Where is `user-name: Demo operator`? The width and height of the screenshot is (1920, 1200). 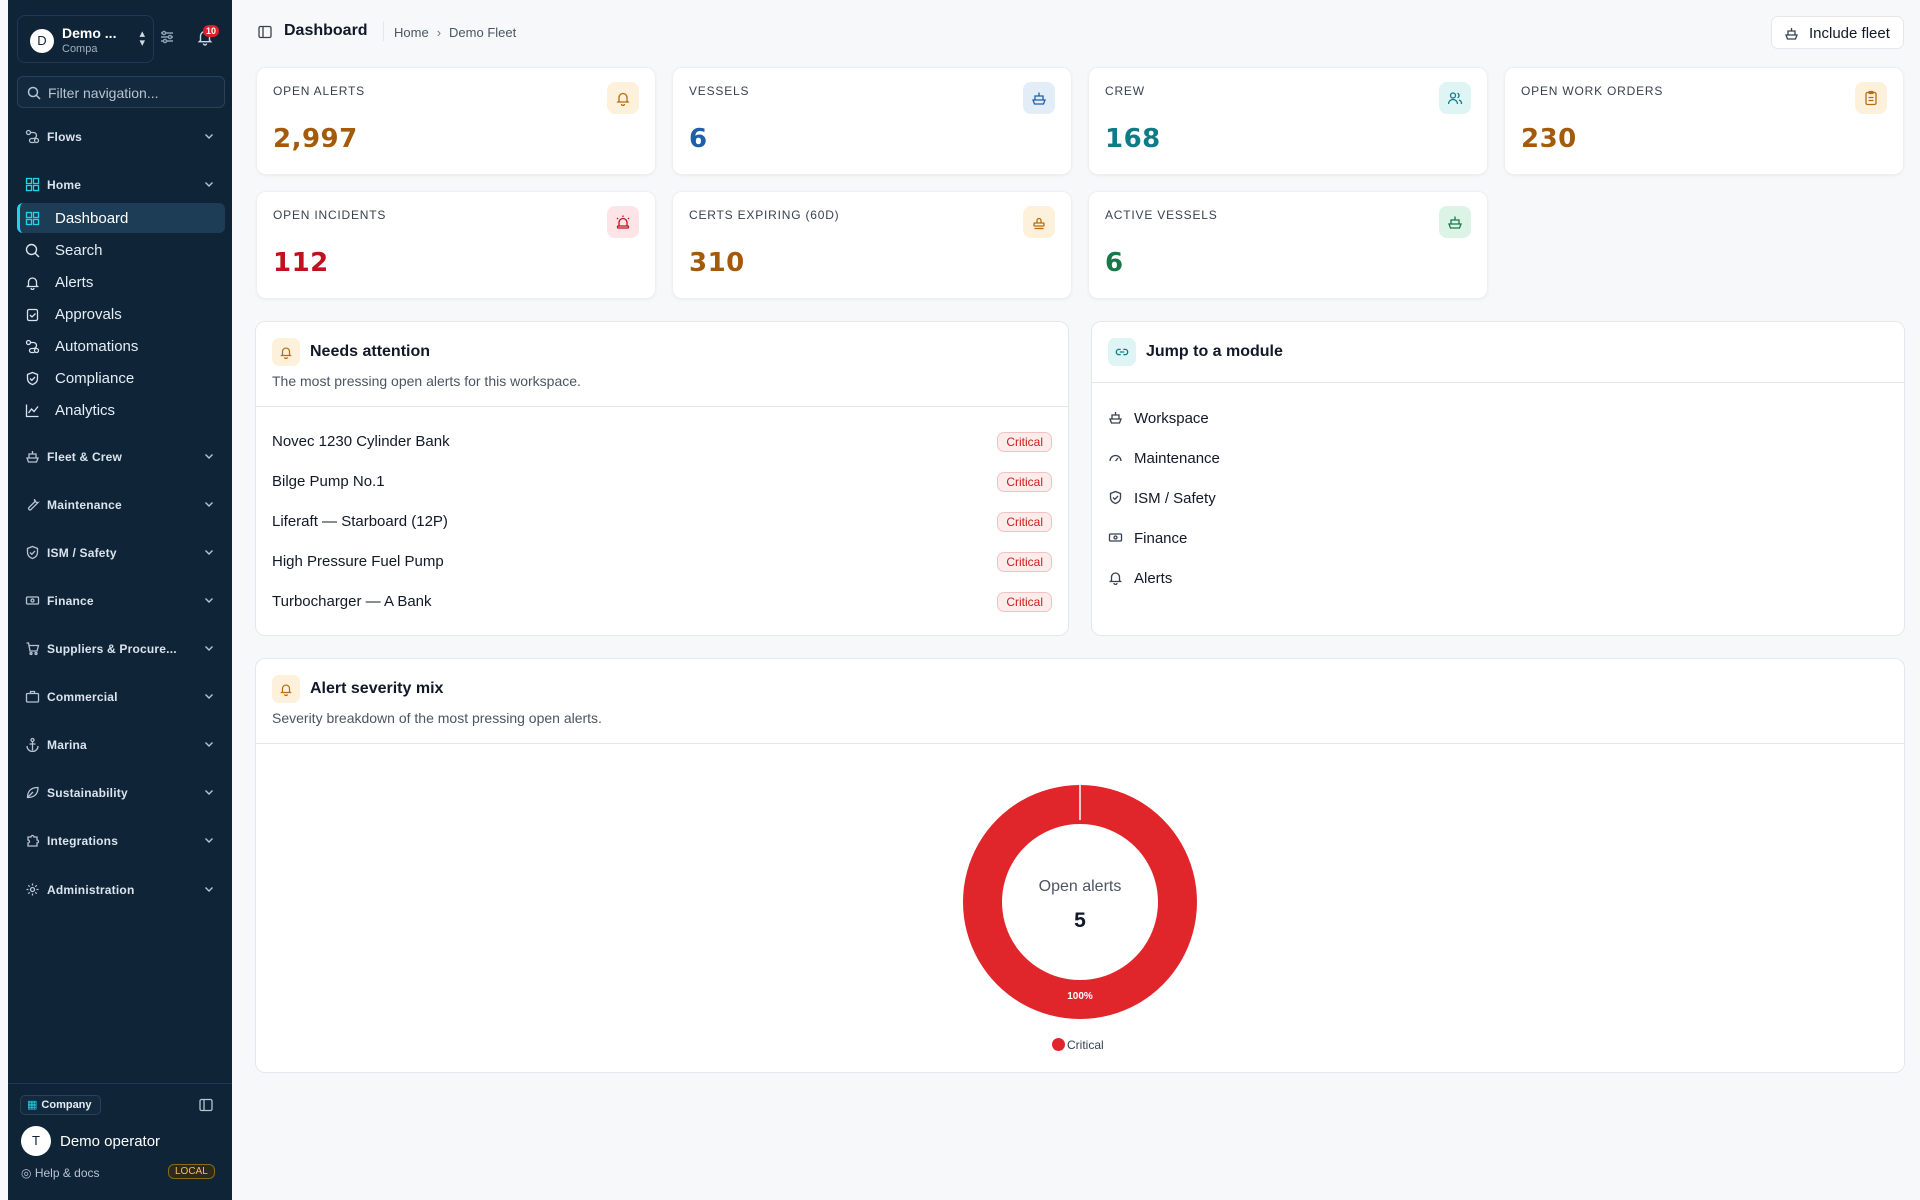 user-name: Demo operator is located at coordinates (110, 1141).